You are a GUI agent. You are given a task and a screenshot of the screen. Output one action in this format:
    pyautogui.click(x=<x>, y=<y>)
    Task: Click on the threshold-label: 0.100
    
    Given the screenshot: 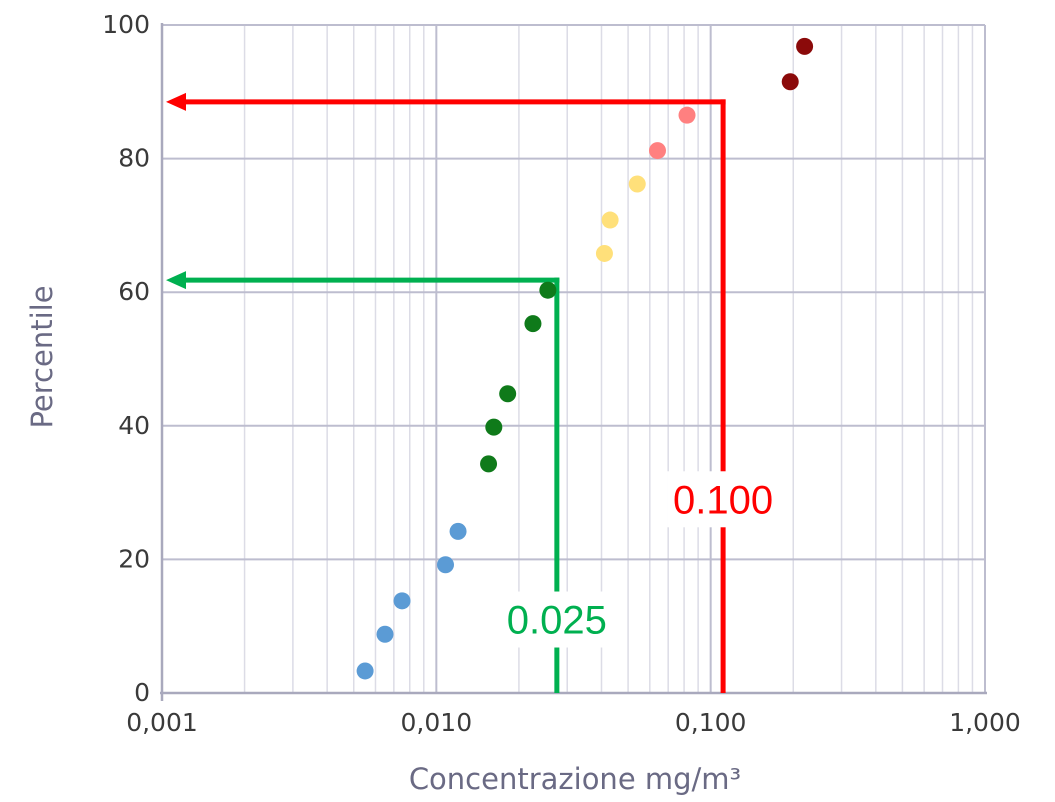 What is the action you would take?
    pyautogui.click(x=723, y=500)
    